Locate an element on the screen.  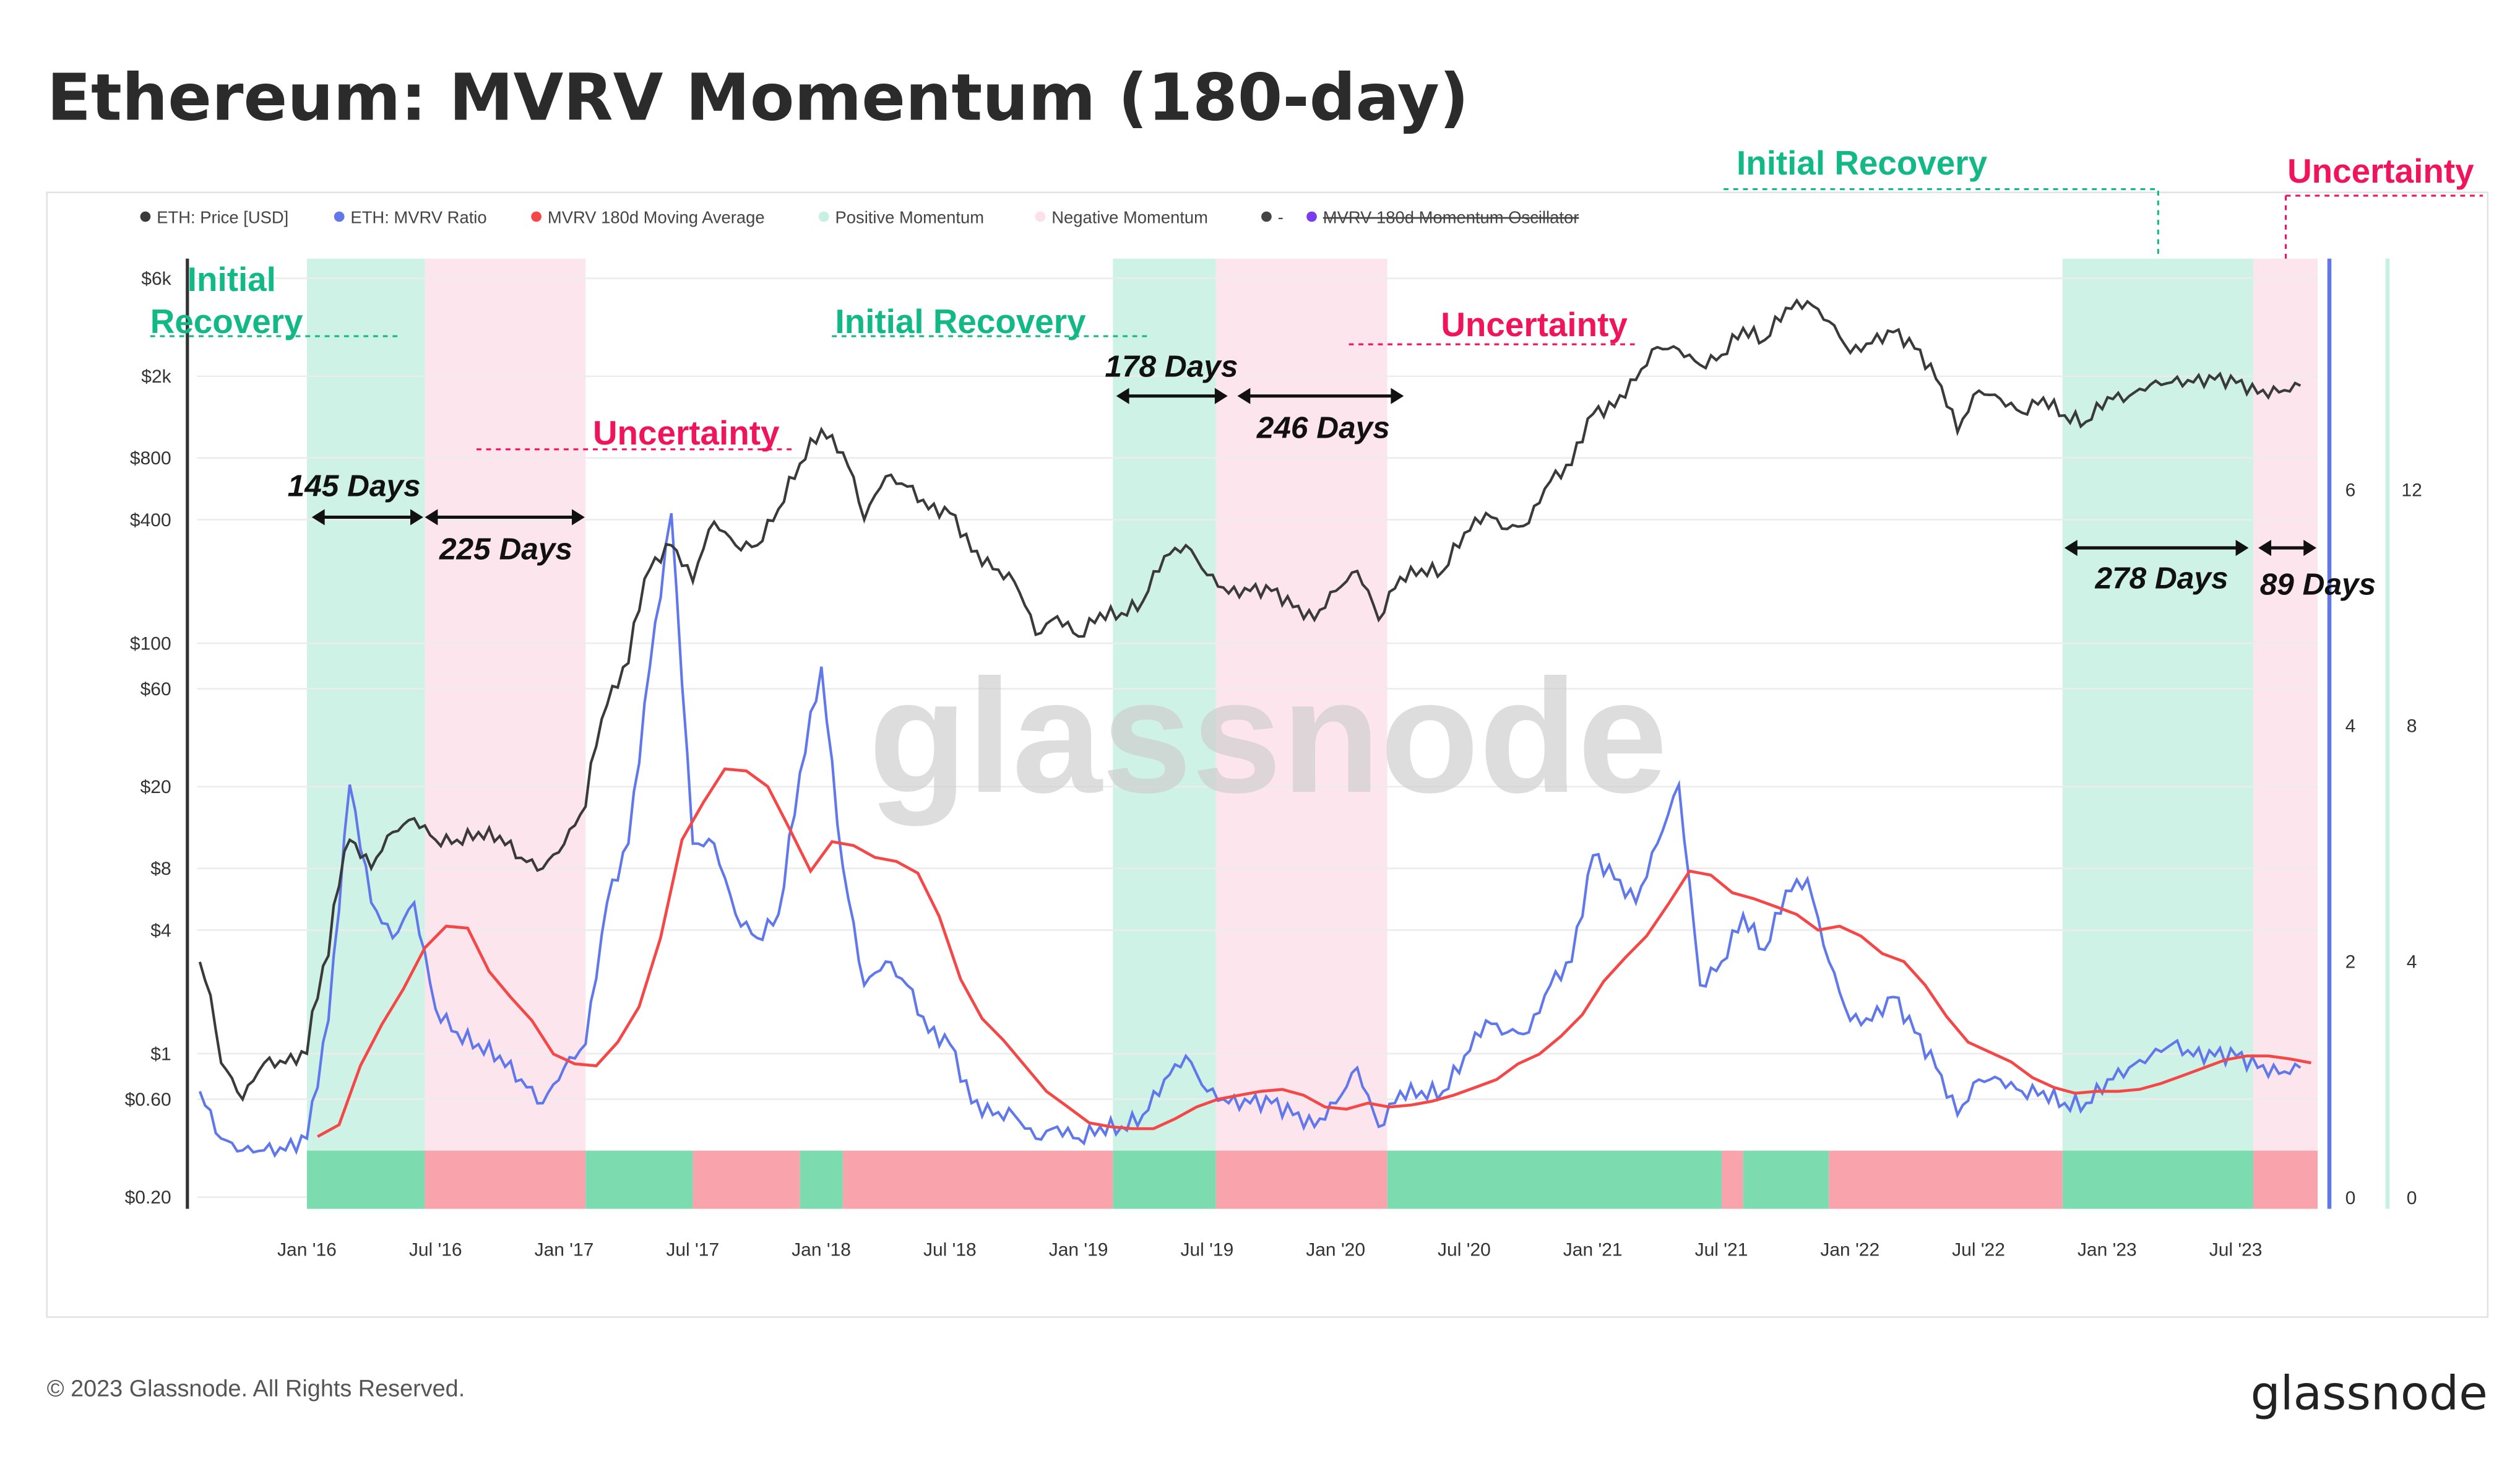
date-tick-label: Jul '22 is located at coordinates (1978, 1249).